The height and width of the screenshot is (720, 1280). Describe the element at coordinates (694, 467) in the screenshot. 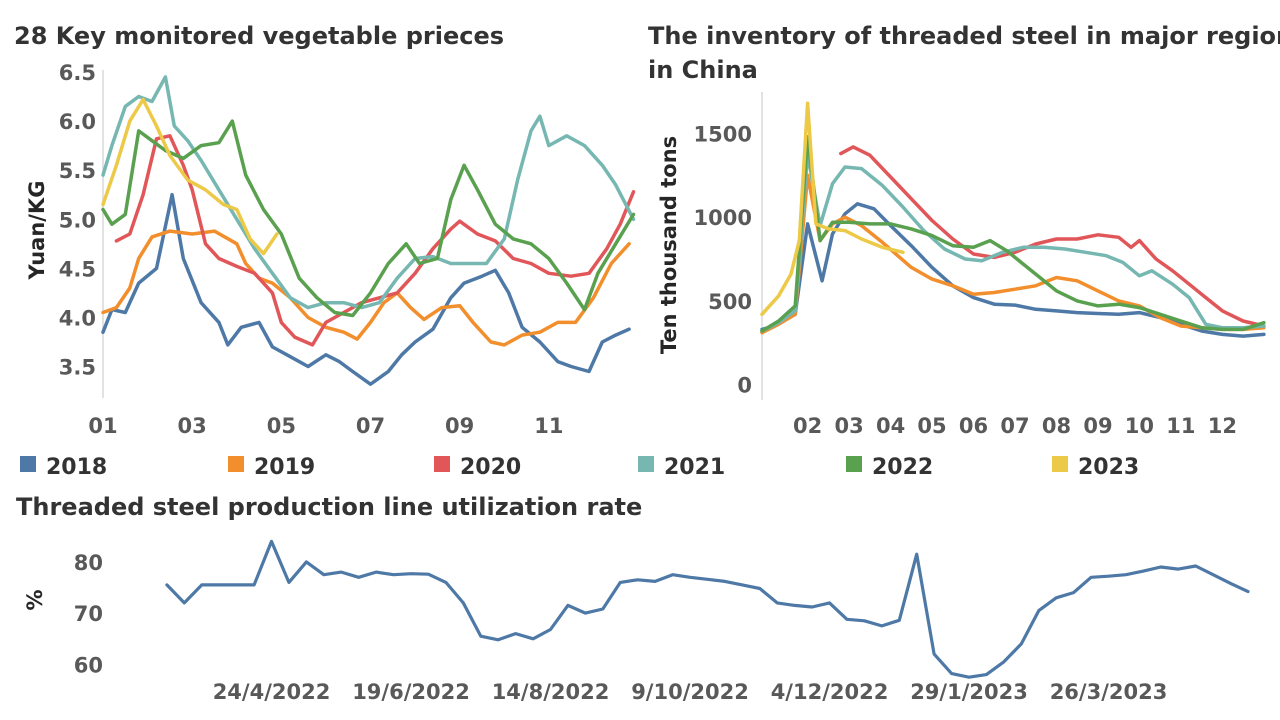

I see `legend-label-2021: 2021` at that location.